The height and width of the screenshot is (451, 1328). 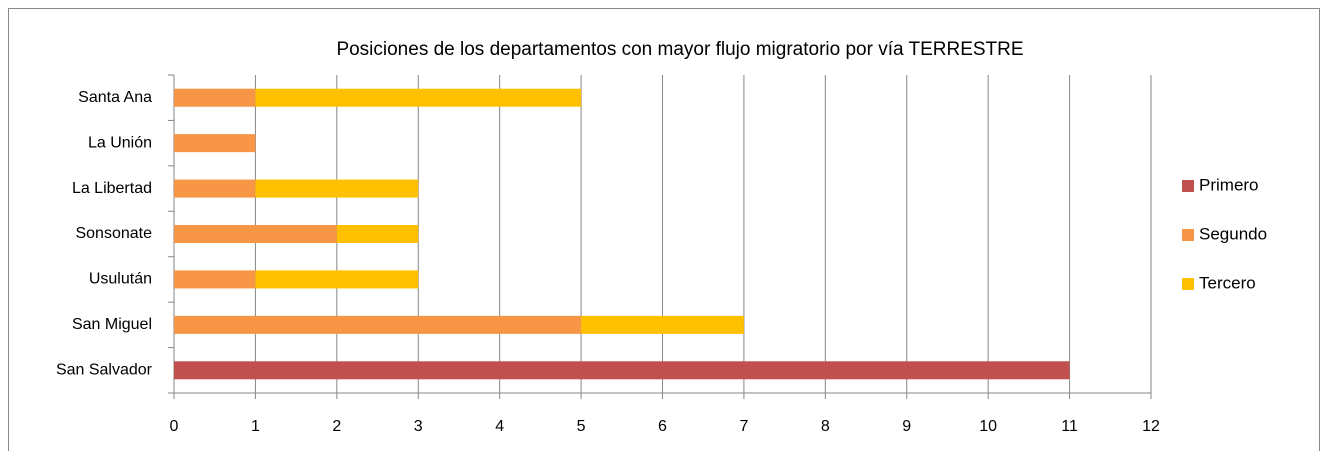 I want to click on x-tick-label: 6, so click(x=662, y=426).